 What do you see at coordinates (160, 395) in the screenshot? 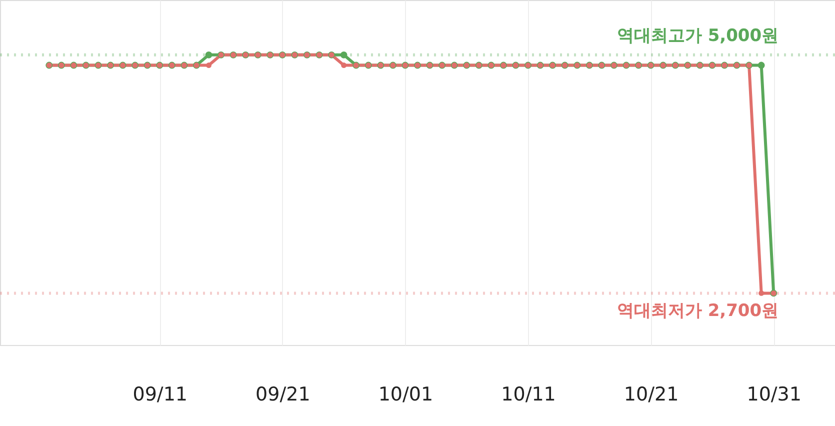
I see `x-tick-label: 09/11` at bounding box center [160, 395].